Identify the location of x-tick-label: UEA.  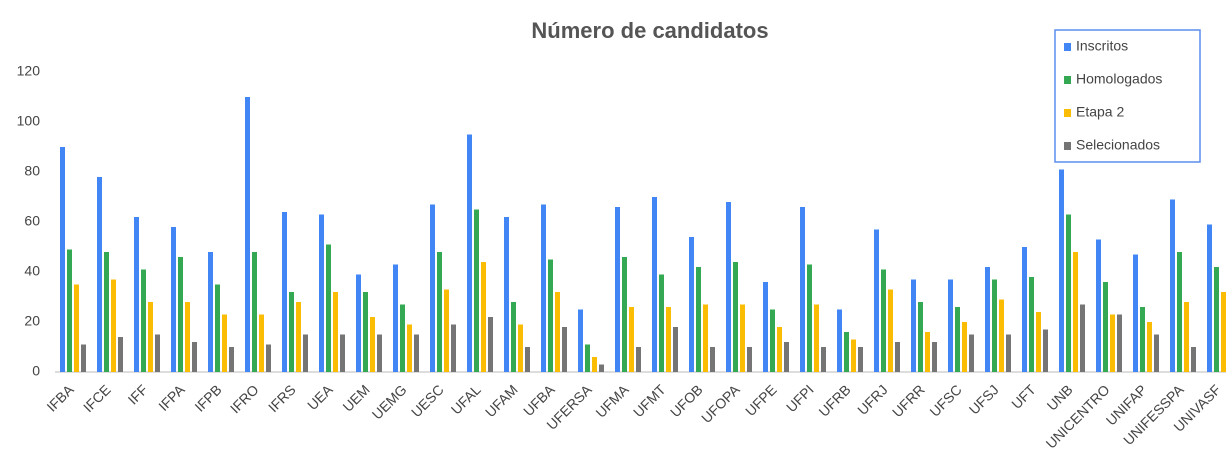
(320, 397).